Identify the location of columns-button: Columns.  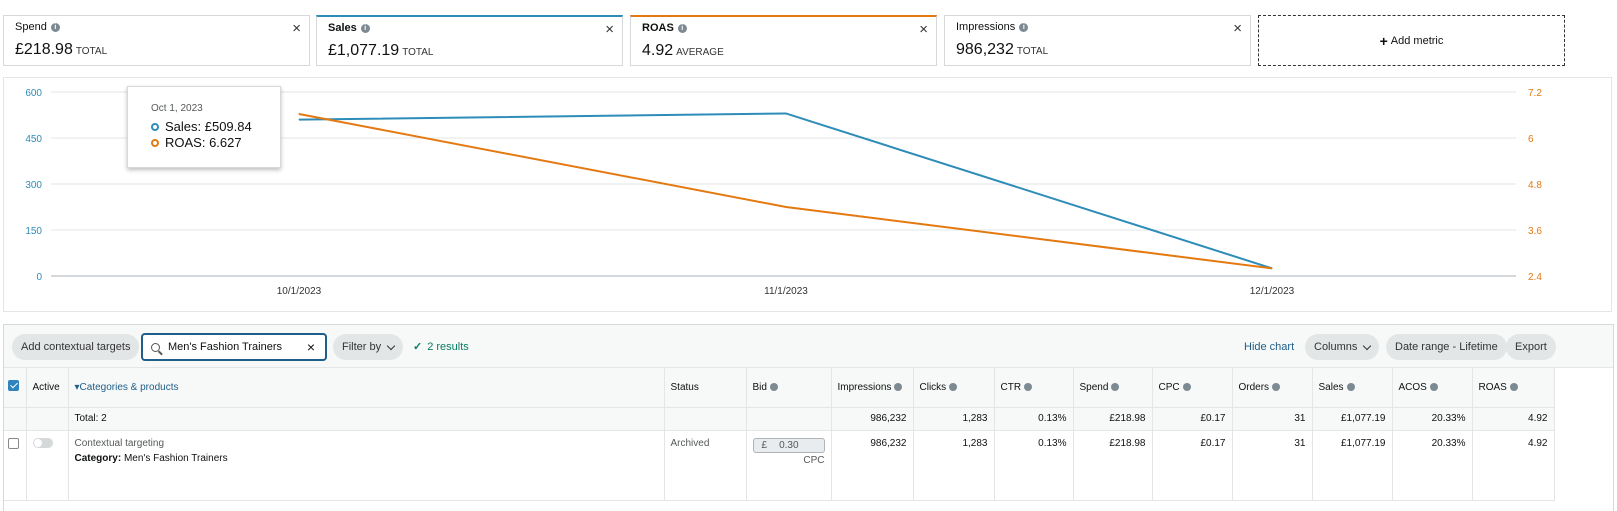
(1342, 347).